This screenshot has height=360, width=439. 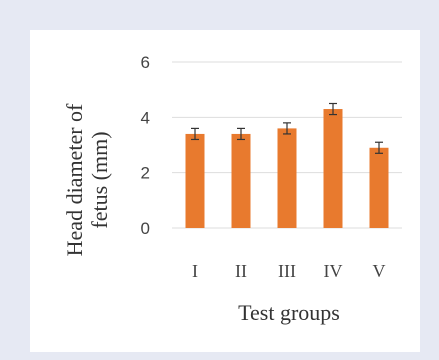 What do you see at coordinates (145, 228) in the screenshot?
I see `y-tick-label: 0` at bounding box center [145, 228].